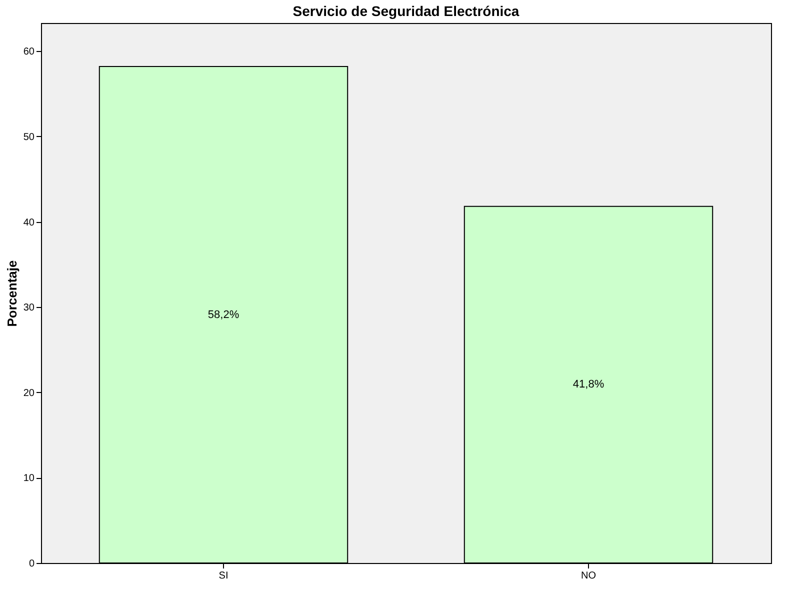 The width and height of the screenshot is (808, 613). What do you see at coordinates (406, 11) in the screenshot?
I see `chart-title: Servicio de Seguridad Electrónica` at bounding box center [406, 11].